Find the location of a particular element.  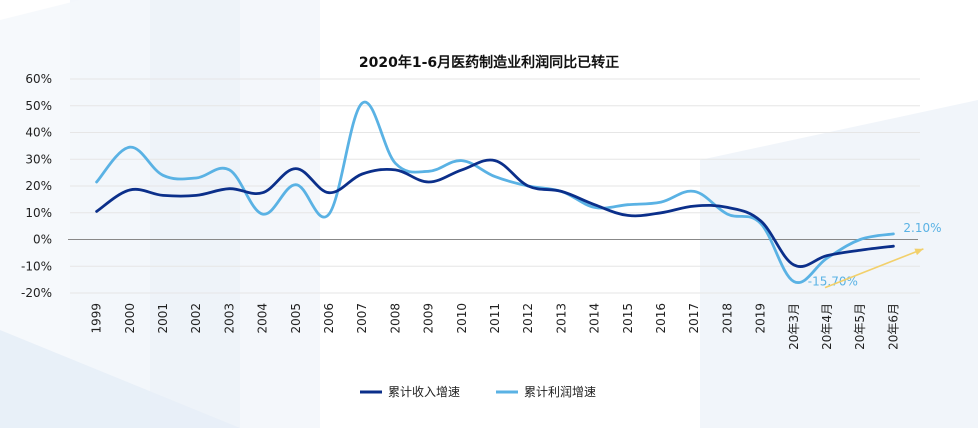

trend-arrow is located at coordinates (874, 268).